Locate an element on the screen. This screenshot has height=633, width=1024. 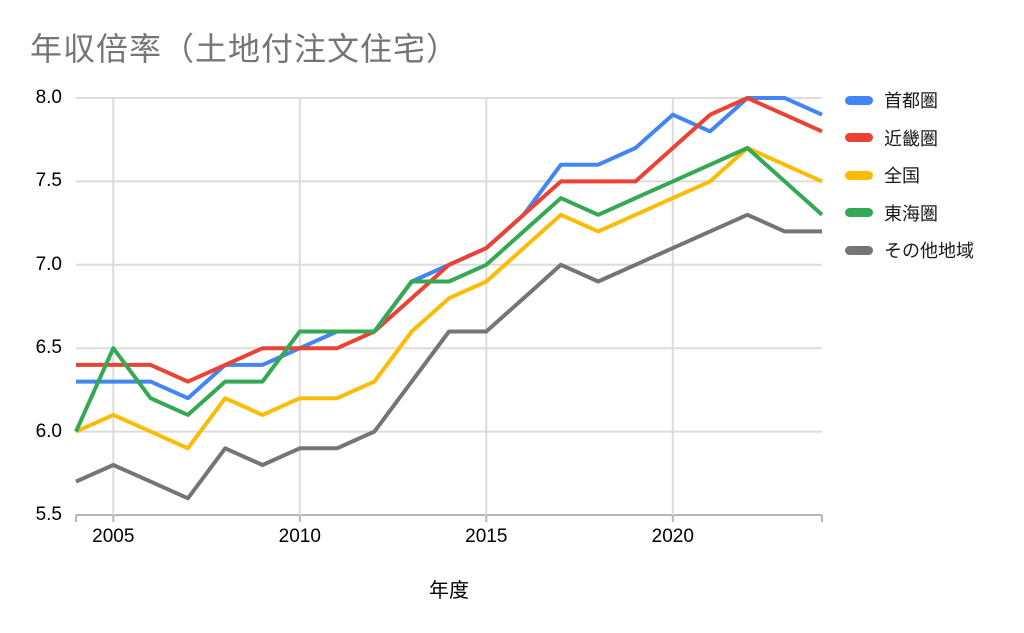
legend-item: その他地域 is located at coordinates (909, 250).